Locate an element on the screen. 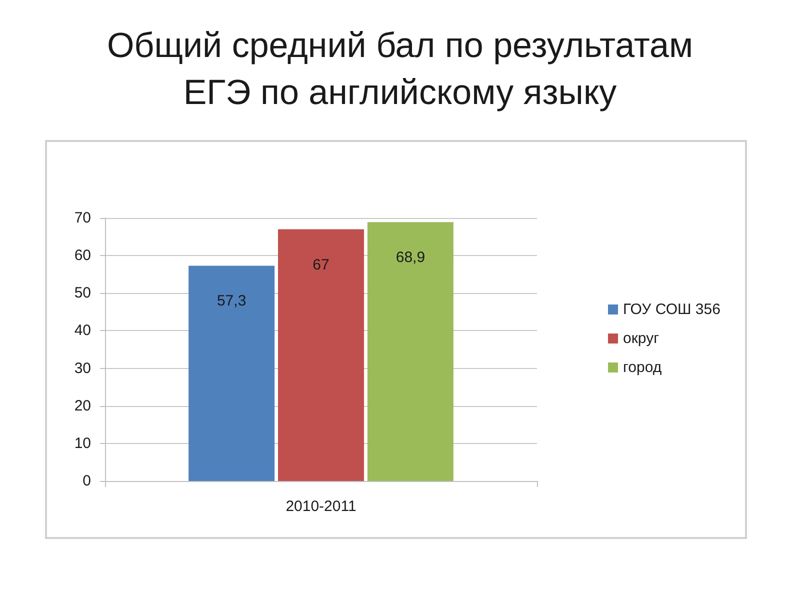 The width and height of the screenshot is (800, 600). chart-title: Общий средний бал по результатам ЕГЭ по английскому языку is located at coordinates (400, 69).